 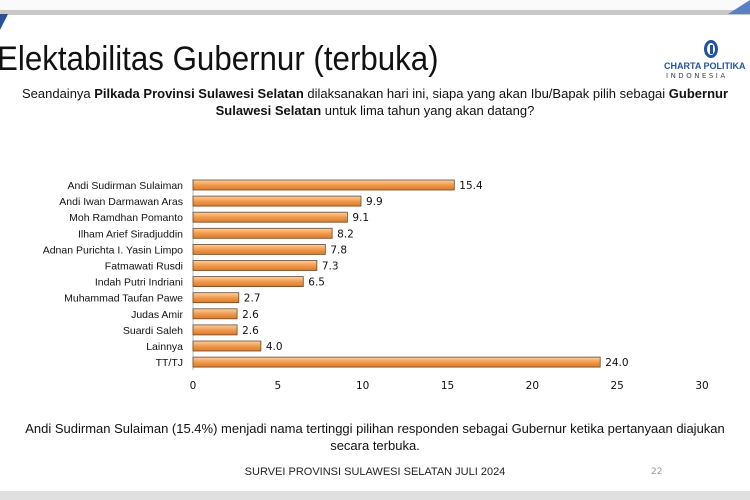 What do you see at coordinates (144, 267) in the screenshot?
I see `category-label: Fatmawati Rusdi` at bounding box center [144, 267].